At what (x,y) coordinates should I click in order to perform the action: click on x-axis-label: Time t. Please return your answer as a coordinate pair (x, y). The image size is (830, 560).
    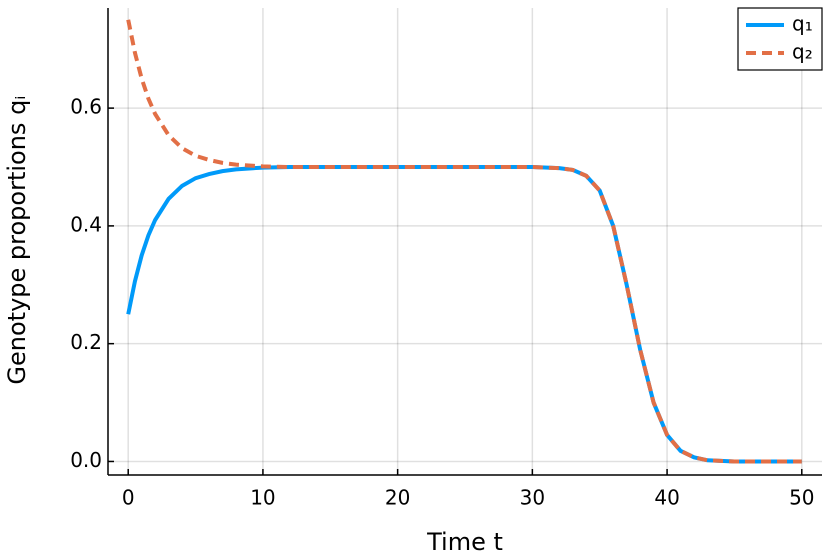
    Looking at the image, I should click on (464, 542).